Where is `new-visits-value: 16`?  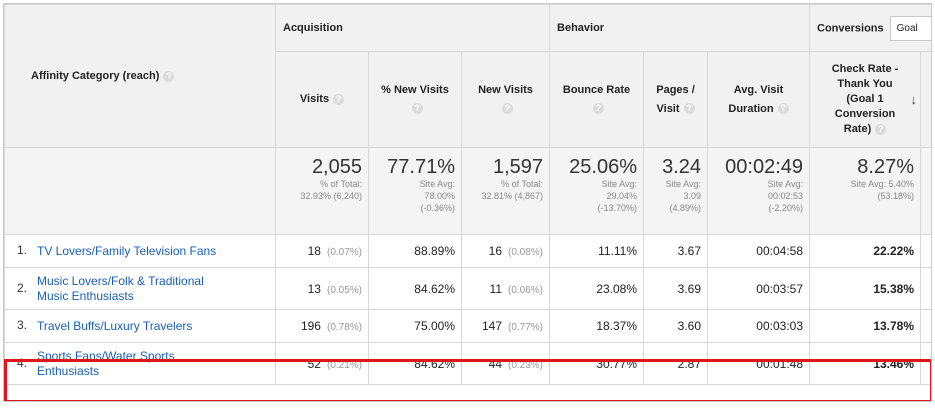
new-visits-value: 16 is located at coordinates (495, 251).